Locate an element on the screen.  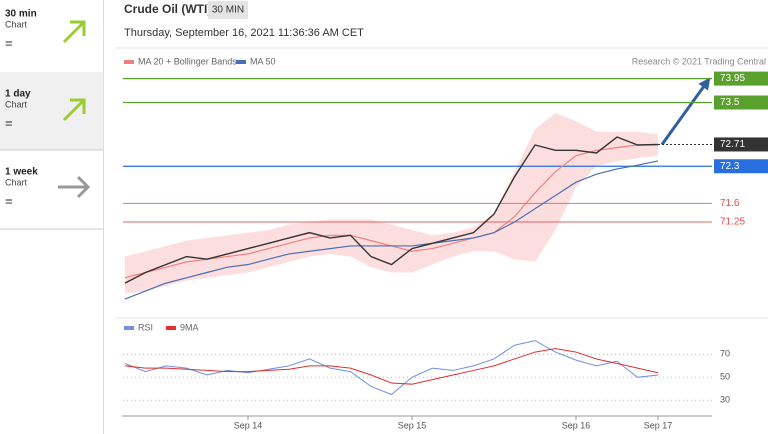
legend-label: MA 20 + Bollinger Bands is located at coordinates (187, 61).